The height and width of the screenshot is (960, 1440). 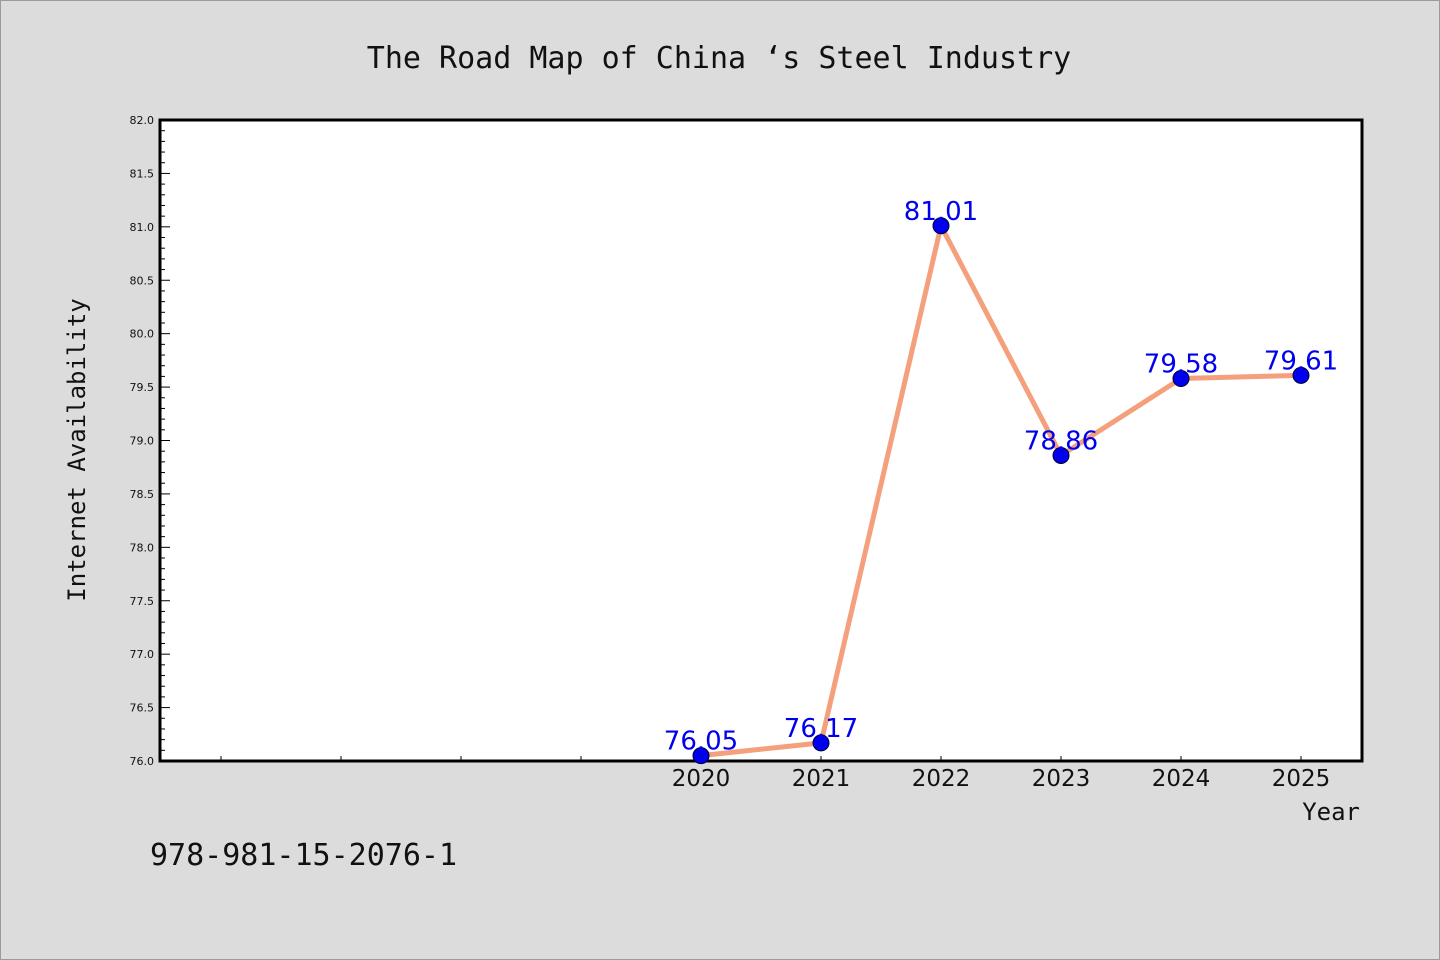 What do you see at coordinates (142, 280) in the screenshot?
I see `y-tick-label: 80.5` at bounding box center [142, 280].